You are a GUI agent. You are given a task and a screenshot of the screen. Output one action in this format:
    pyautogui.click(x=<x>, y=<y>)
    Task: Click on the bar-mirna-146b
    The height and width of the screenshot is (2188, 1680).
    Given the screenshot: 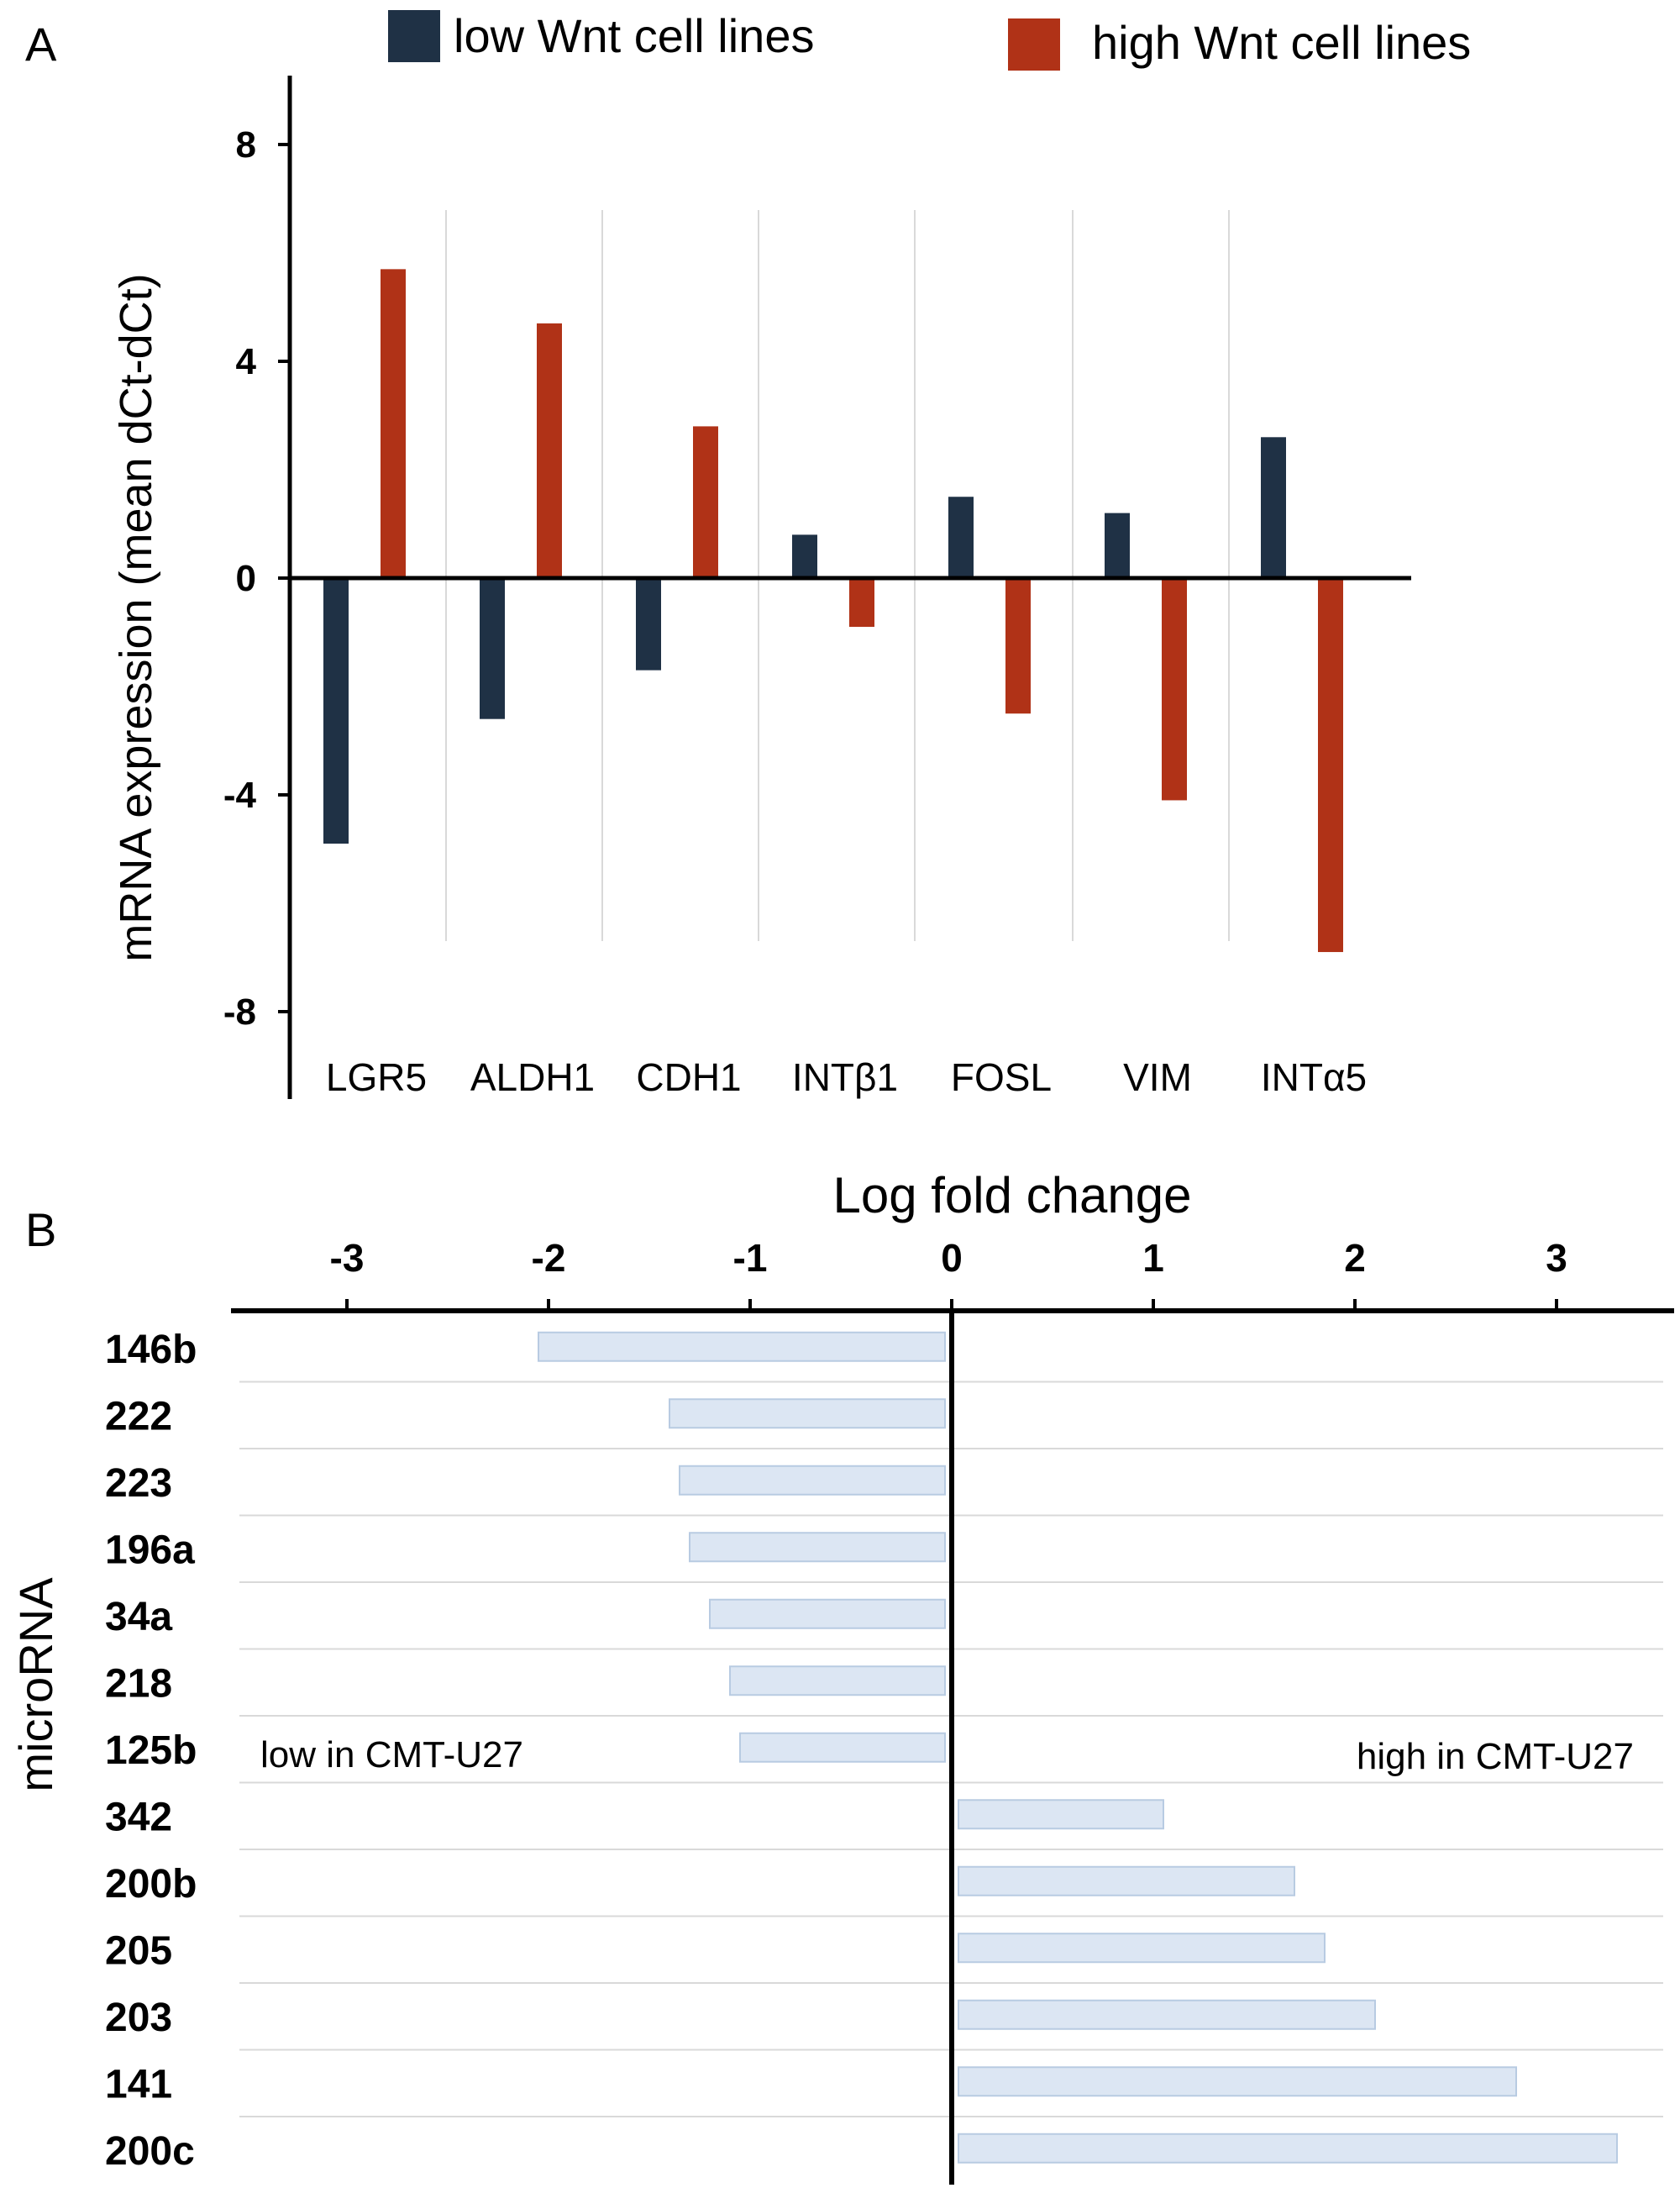 What is the action you would take?
    pyautogui.click(x=742, y=1346)
    